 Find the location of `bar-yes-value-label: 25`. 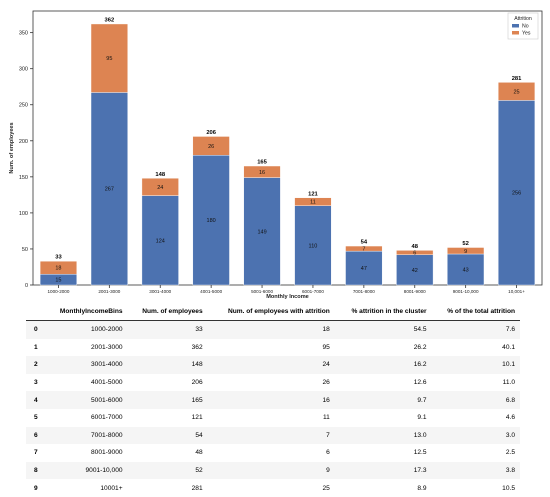

bar-yes-value-label: 25 is located at coordinates (516, 92).